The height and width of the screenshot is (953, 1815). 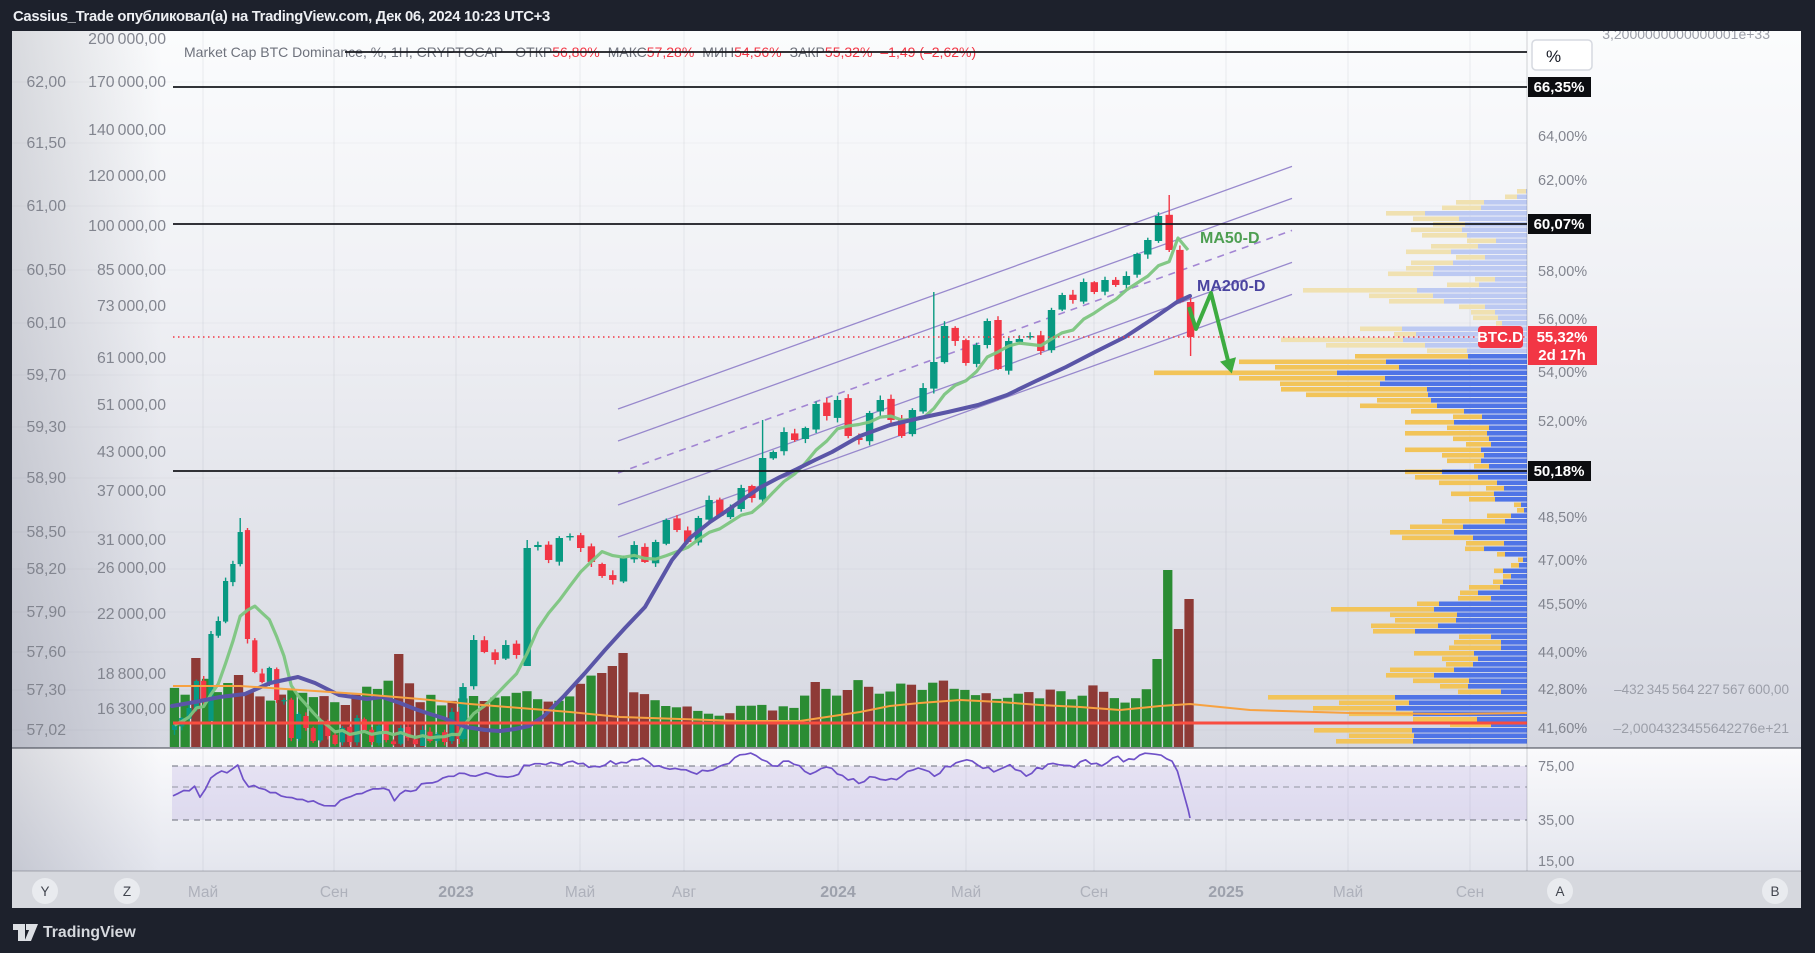 I want to click on svg-text: 66,35%, so click(x=1559, y=87).